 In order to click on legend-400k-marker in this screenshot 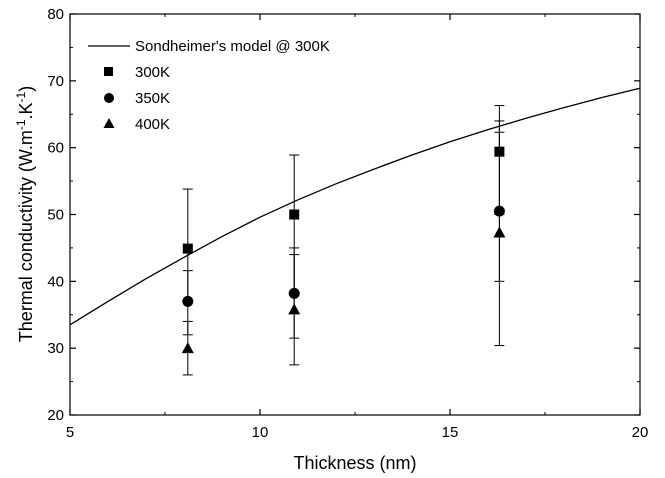, I will do `click(109, 123)`.